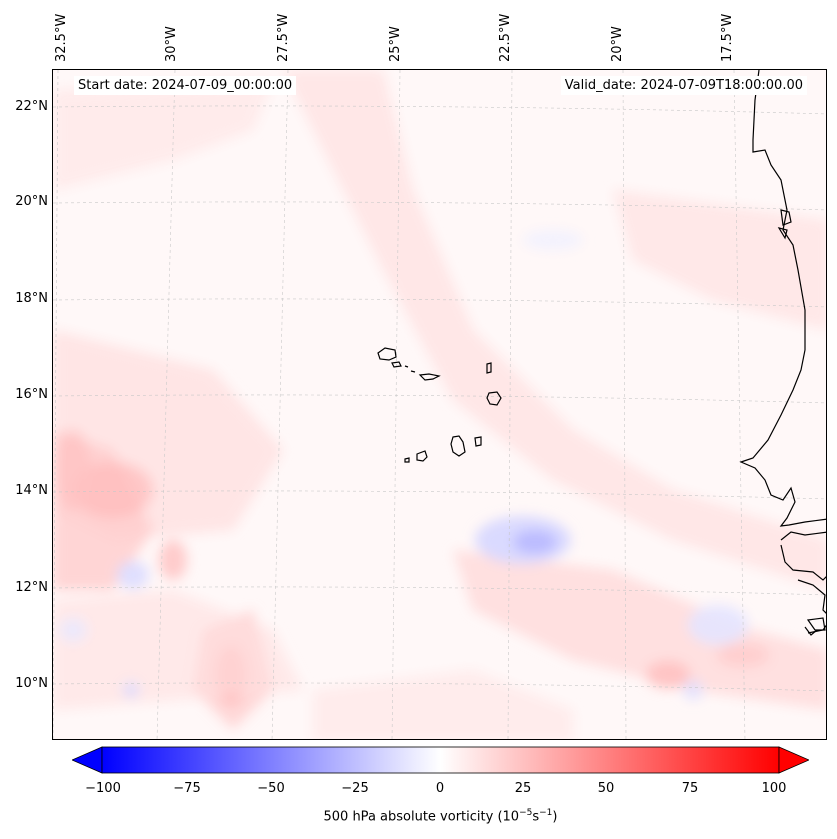 Image resolution: width=837 pixels, height=839 pixels. I want to click on island-small, so click(413, 371).